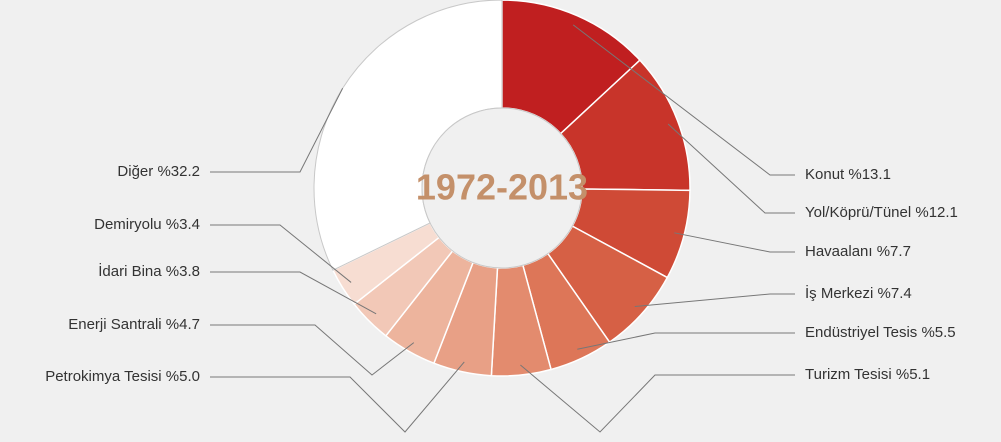 Image resolution: width=1001 pixels, height=442 pixels. What do you see at coordinates (114, 324) in the screenshot?
I see `category-name: Enerji Santrali` at bounding box center [114, 324].